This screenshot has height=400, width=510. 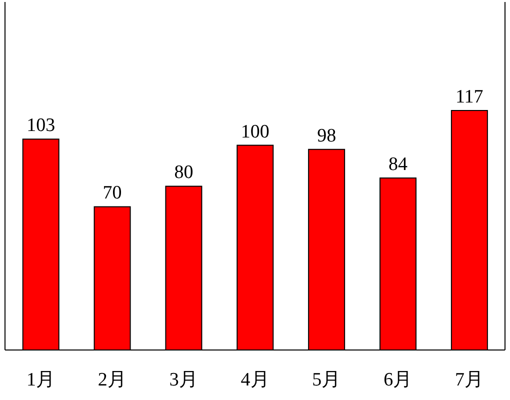 I want to click on x-tick-label: 3月, so click(x=183, y=379).